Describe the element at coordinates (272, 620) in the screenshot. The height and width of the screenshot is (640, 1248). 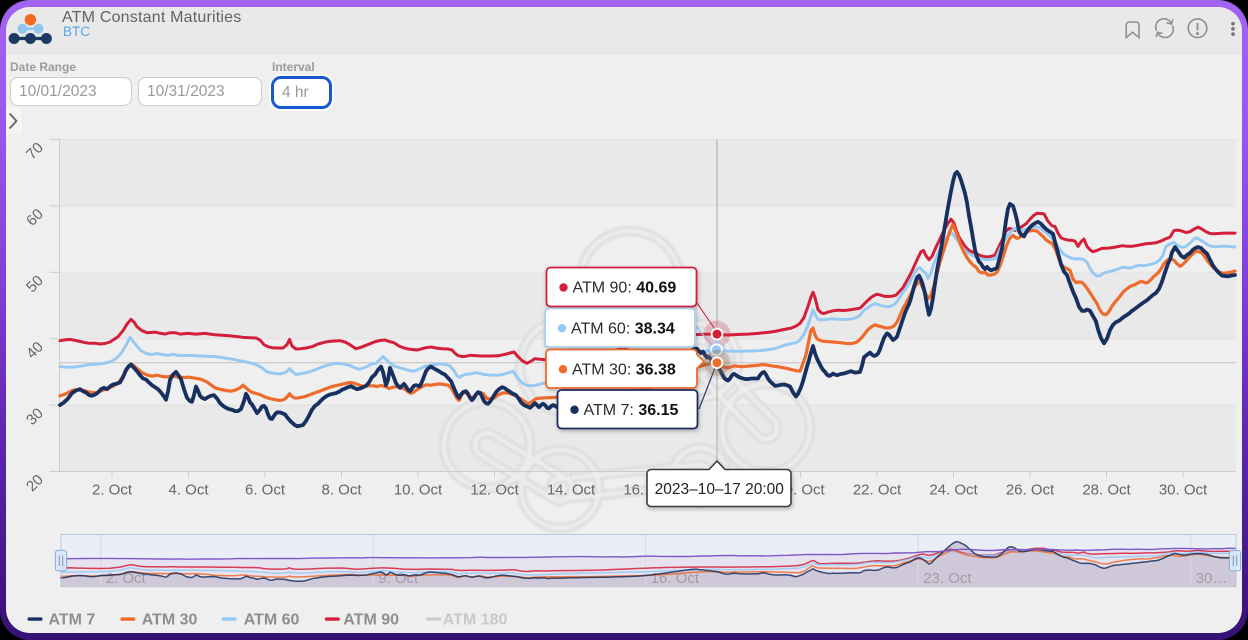
I see `svg-text: ATM 60` at that location.